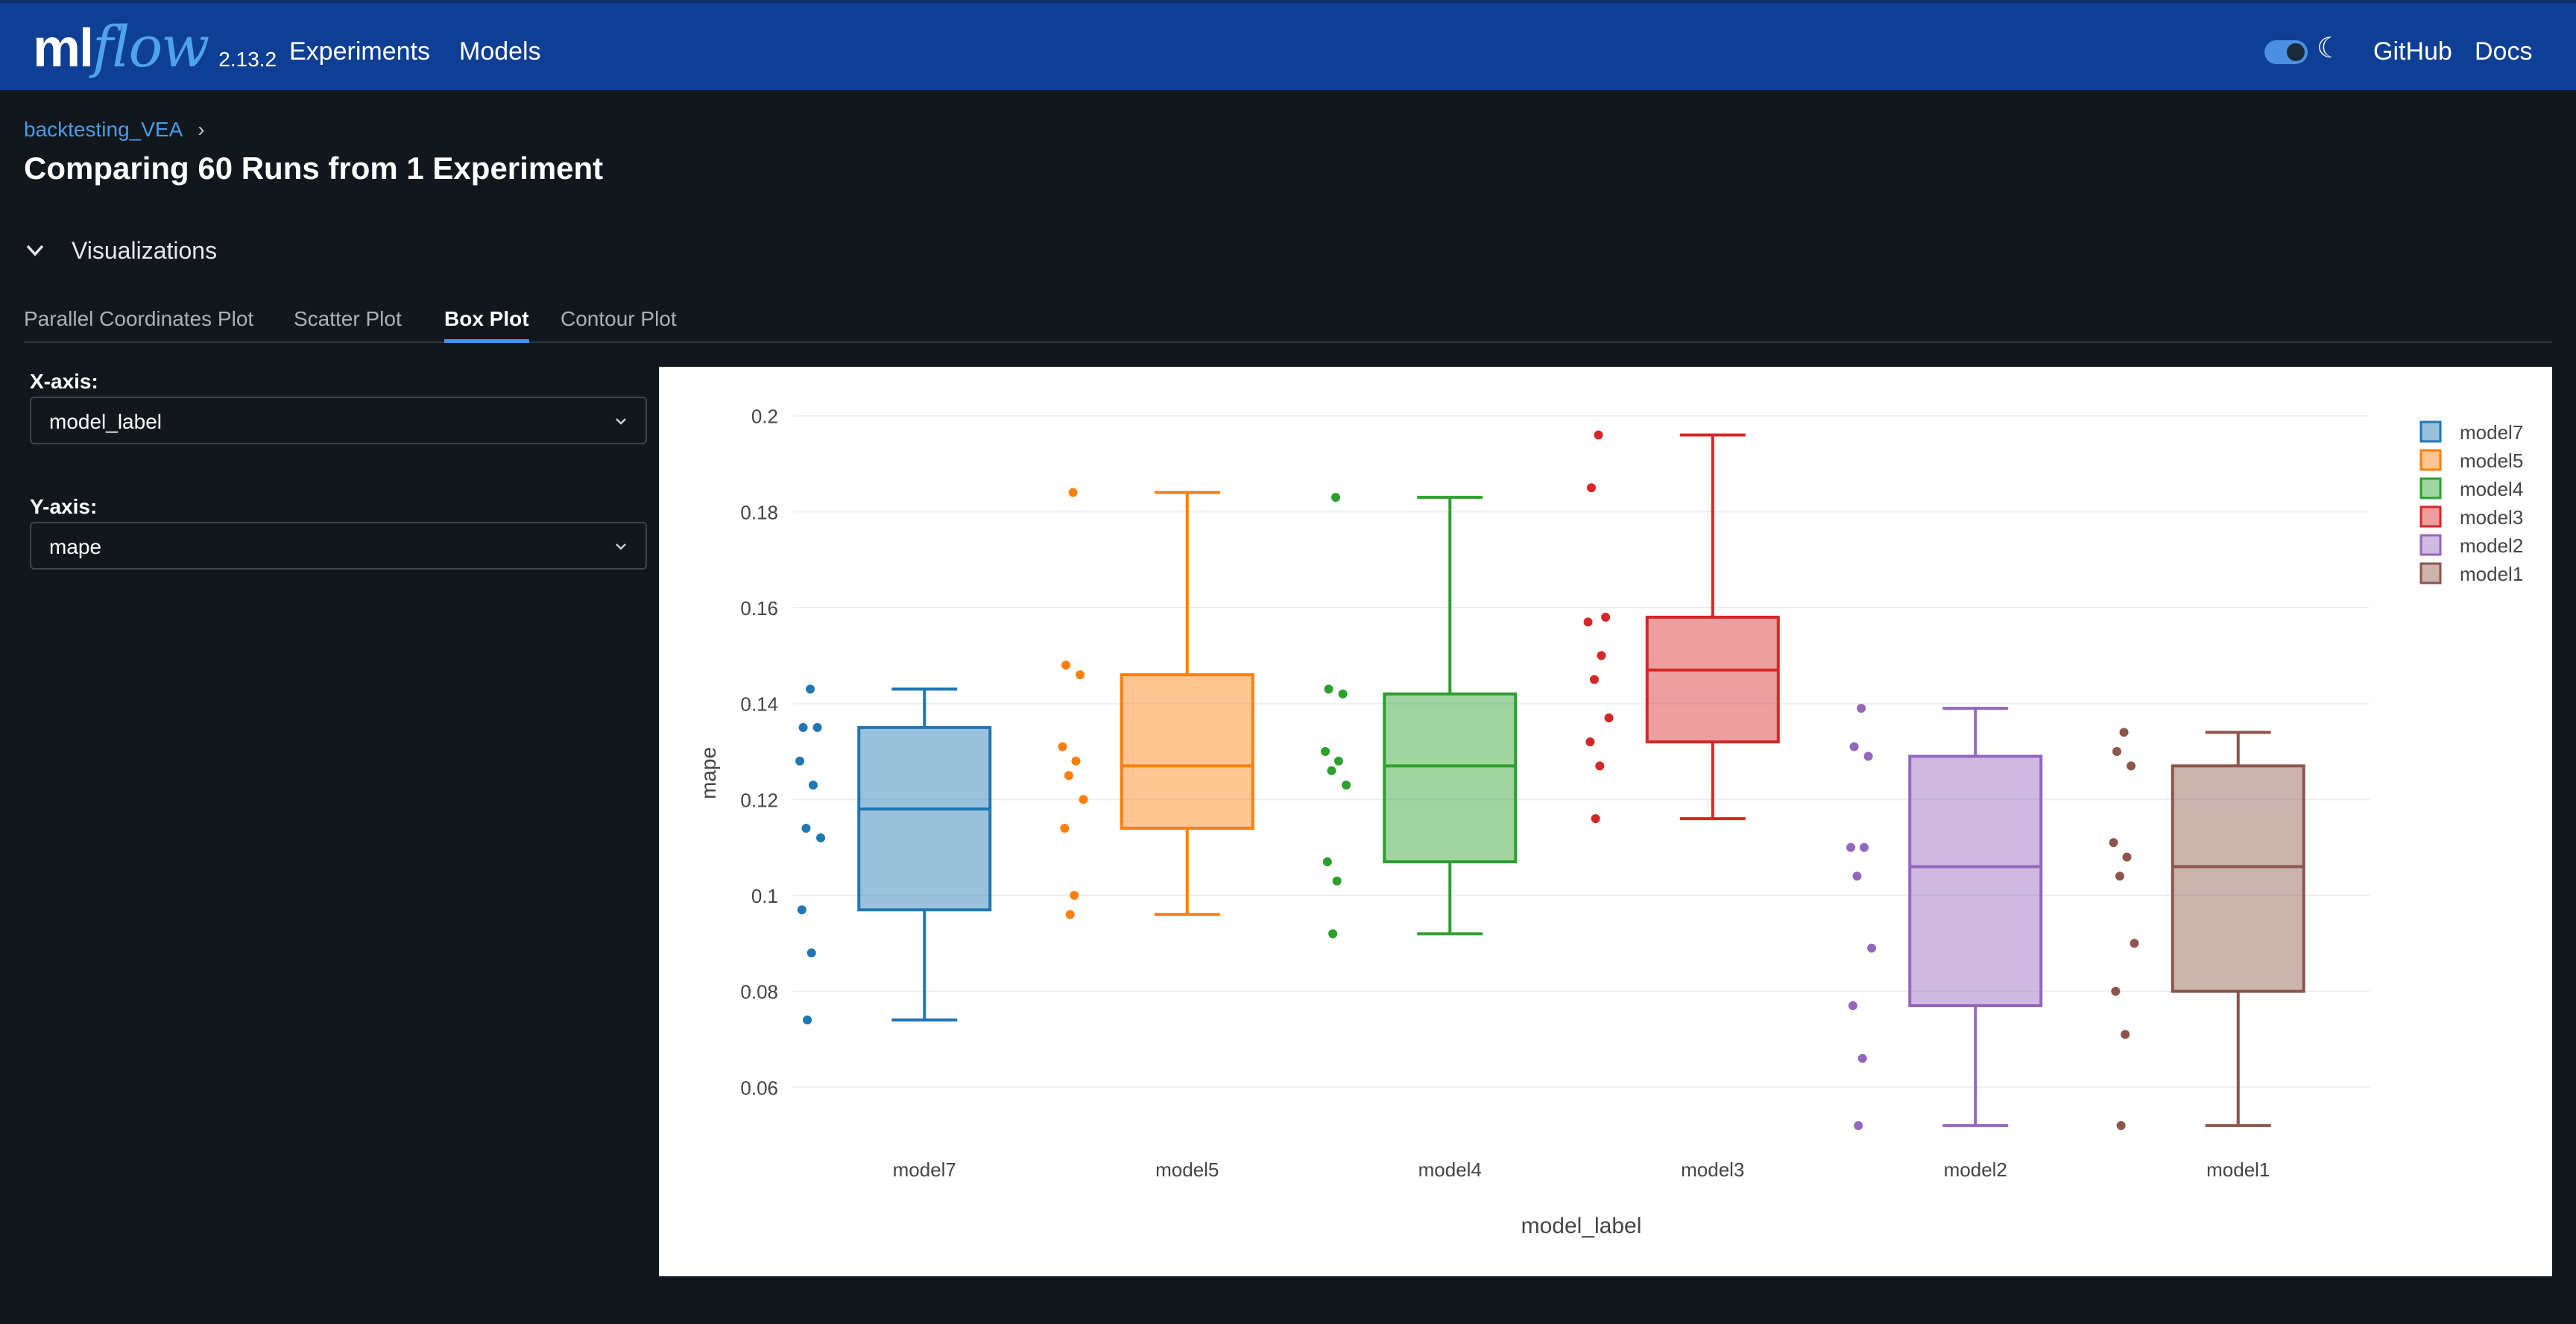 The width and height of the screenshot is (2576, 1324). I want to click on y-axis-label: Y-axis:, so click(64, 506).